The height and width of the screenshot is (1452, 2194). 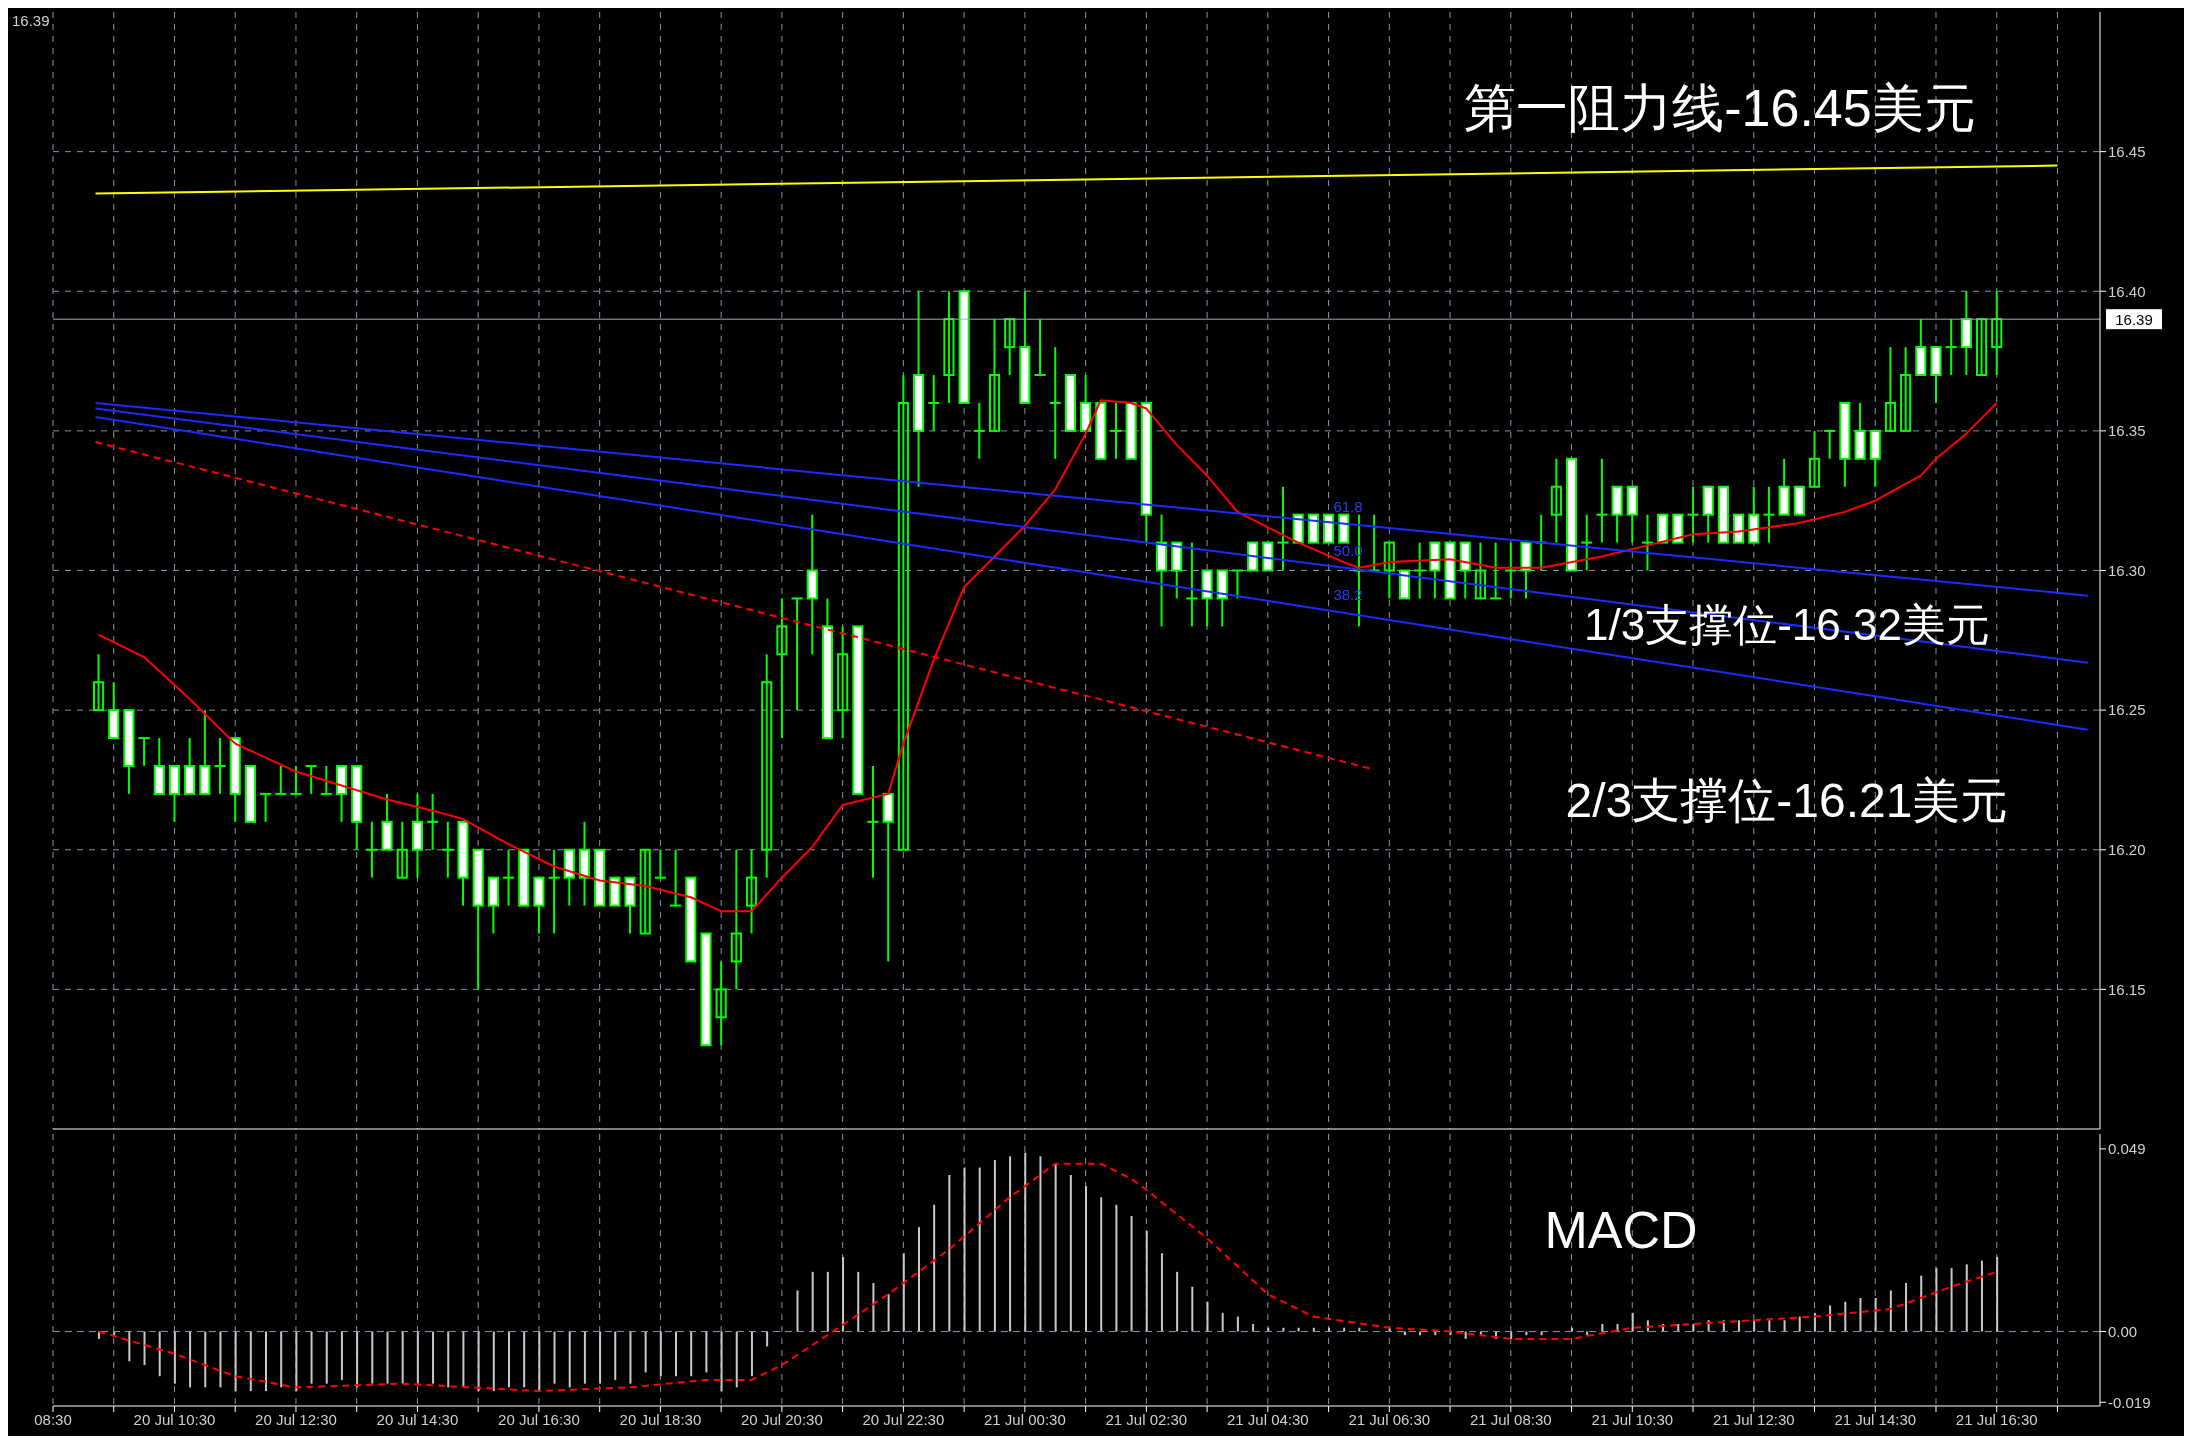 What do you see at coordinates (660, 1419) in the screenshot?
I see `x-tick-label: 20 Jul 18:30` at bounding box center [660, 1419].